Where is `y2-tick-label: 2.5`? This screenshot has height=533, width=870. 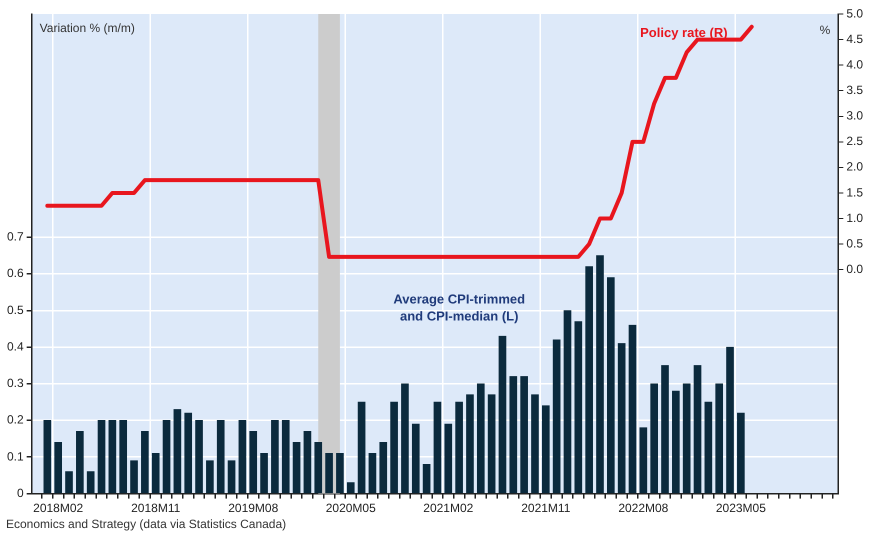 y2-tick-label: 2.5 is located at coordinates (855, 141).